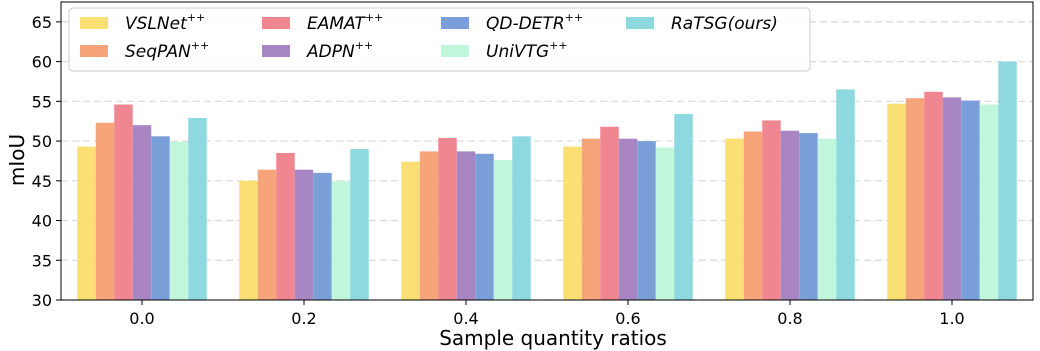 The height and width of the screenshot is (351, 1040). What do you see at coordinates (42, 221) in the screenshot?
I see `y-tick-label: 40` at bounding box center [42, 221].